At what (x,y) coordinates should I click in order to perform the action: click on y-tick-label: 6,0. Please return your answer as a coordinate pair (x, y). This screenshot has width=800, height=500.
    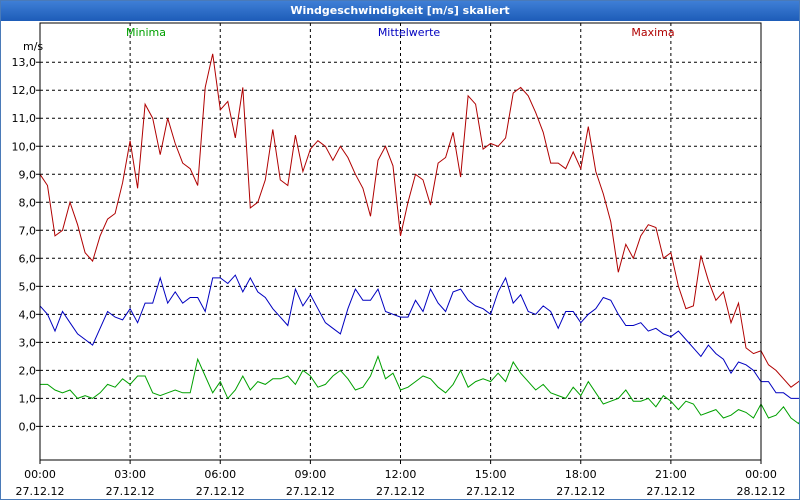
    Looking at the image, I should click on (28, 258).